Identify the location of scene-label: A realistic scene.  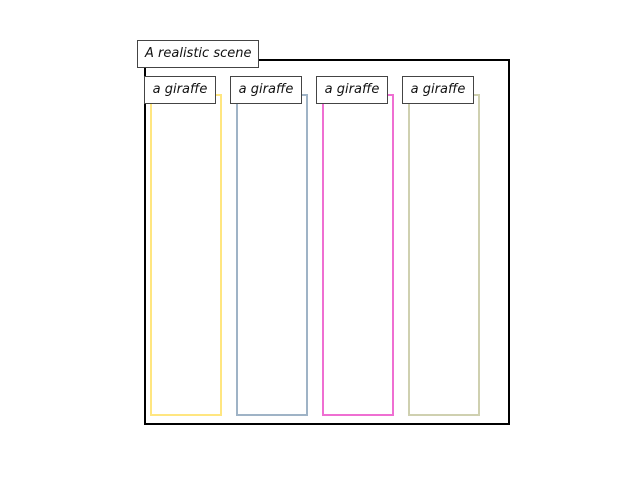
(198, 54).